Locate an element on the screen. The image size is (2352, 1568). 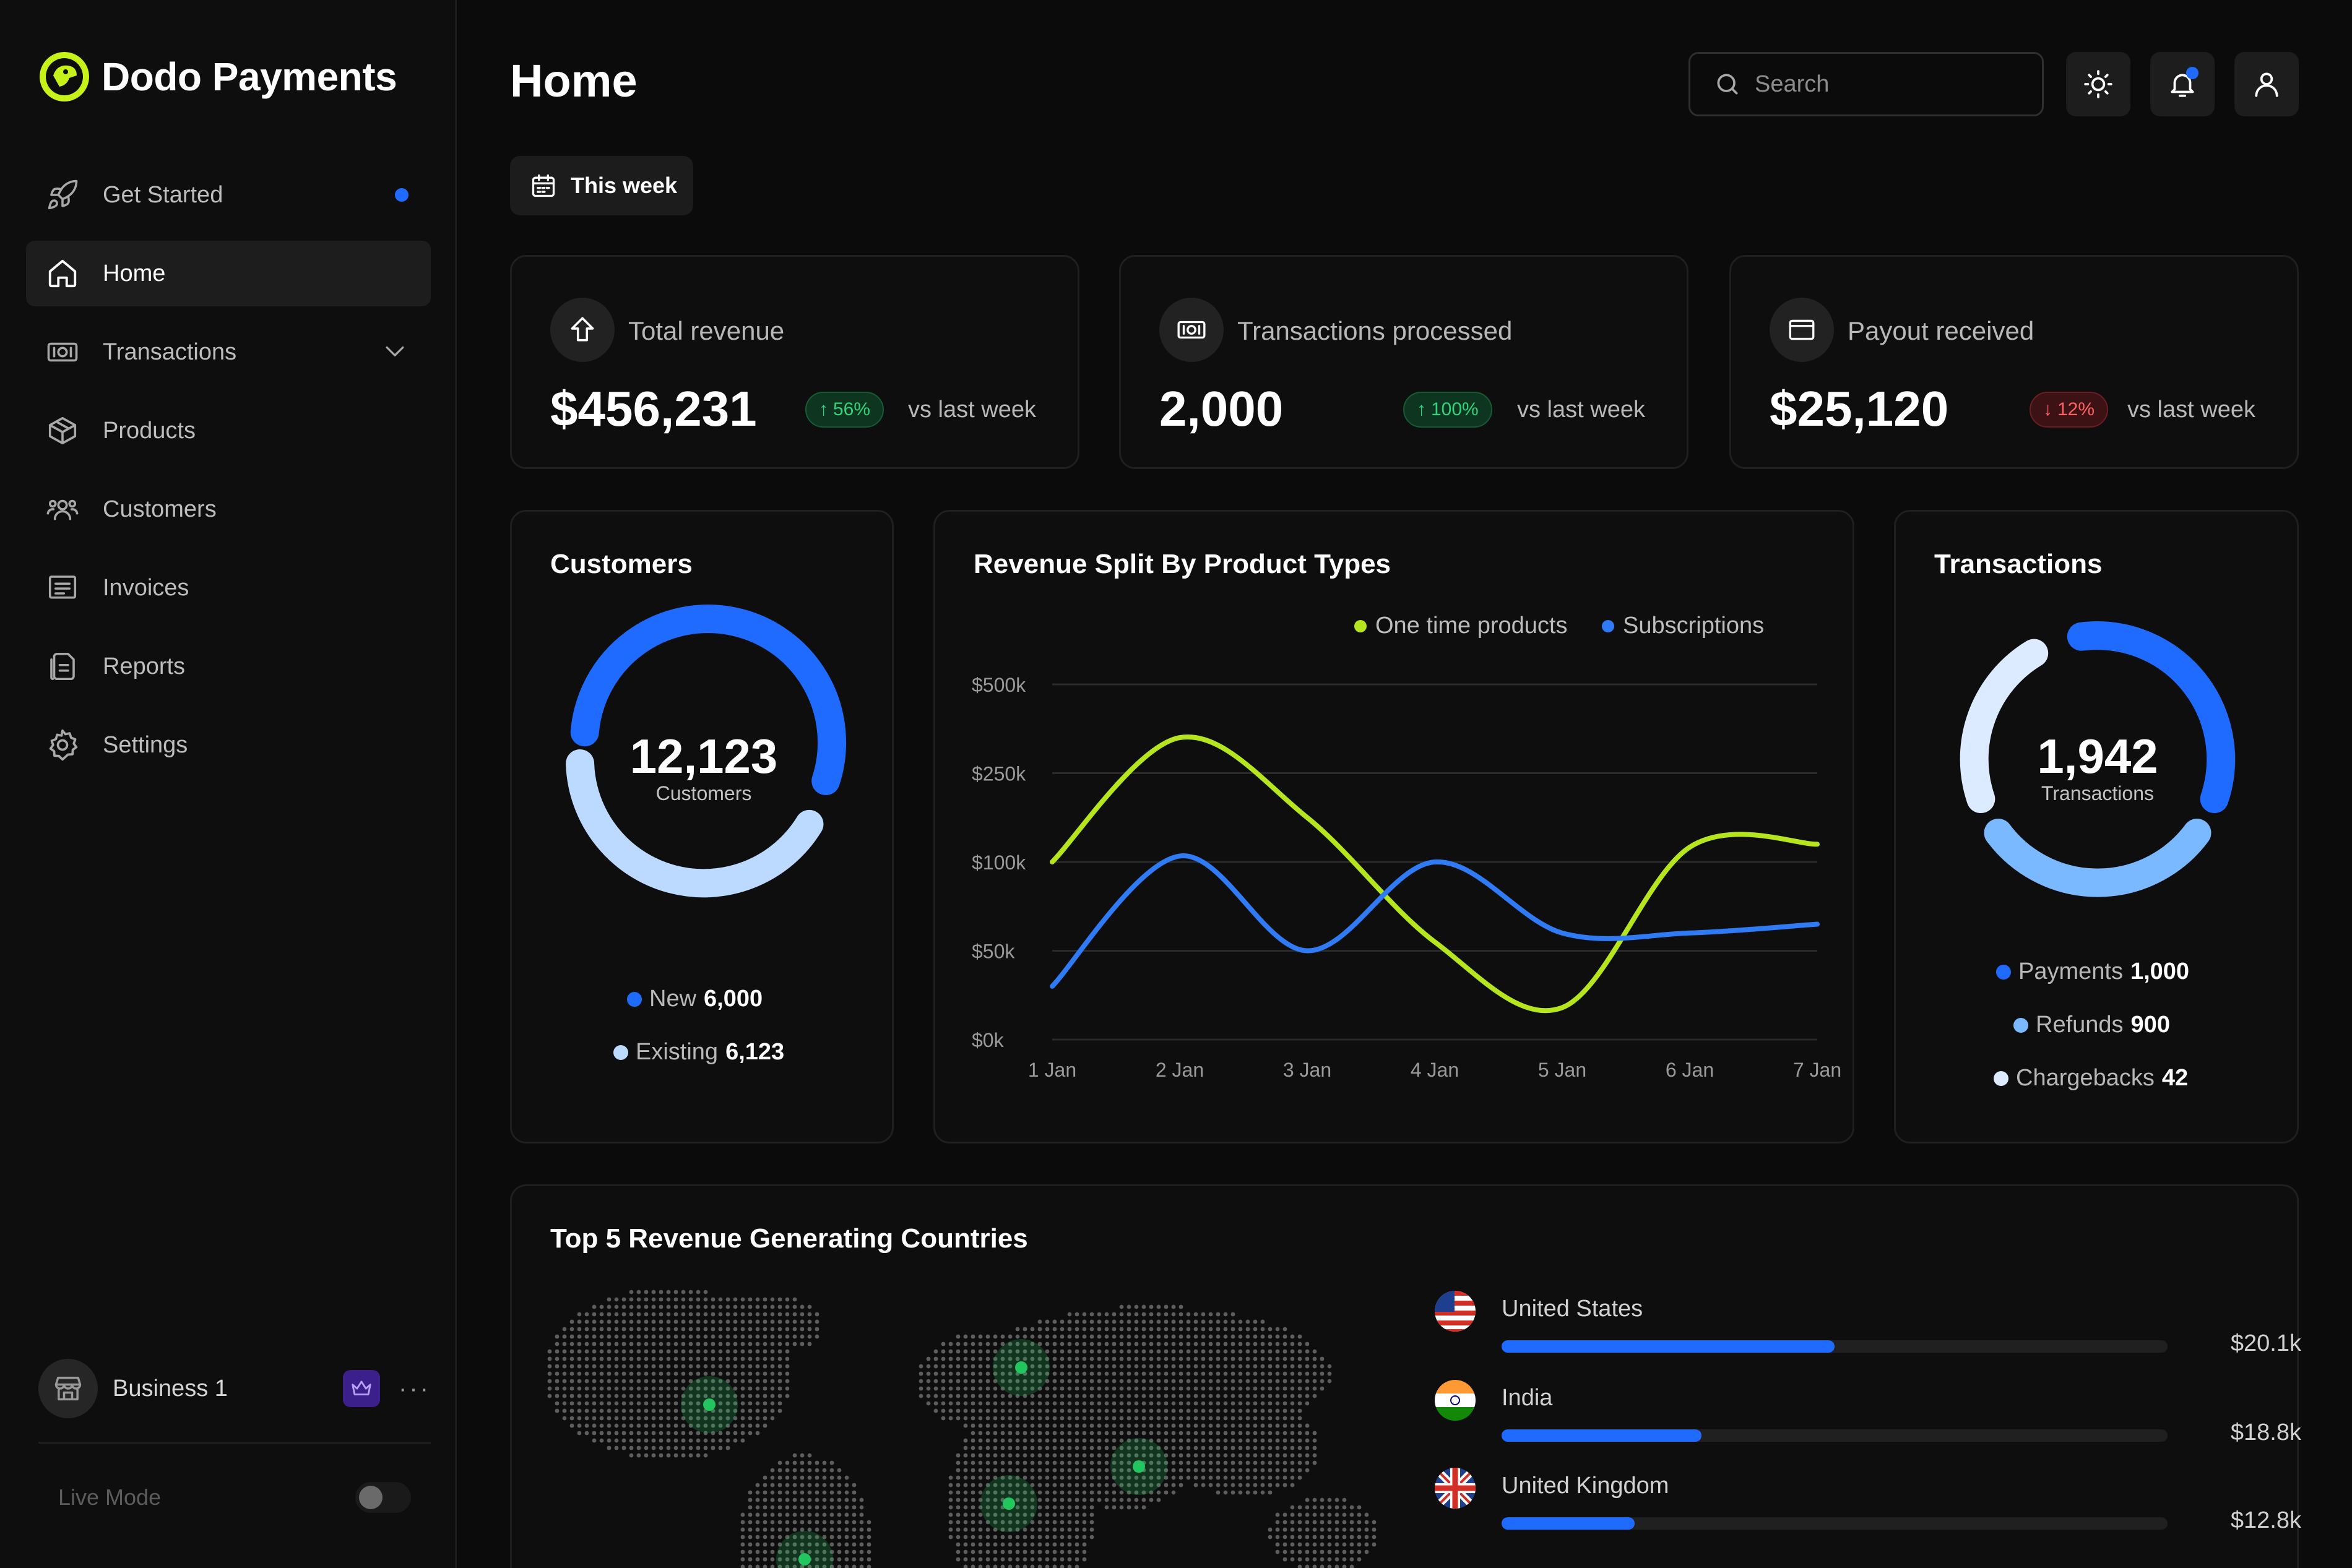
sidebar-item-products: Products is located at coordinates (228, 430).